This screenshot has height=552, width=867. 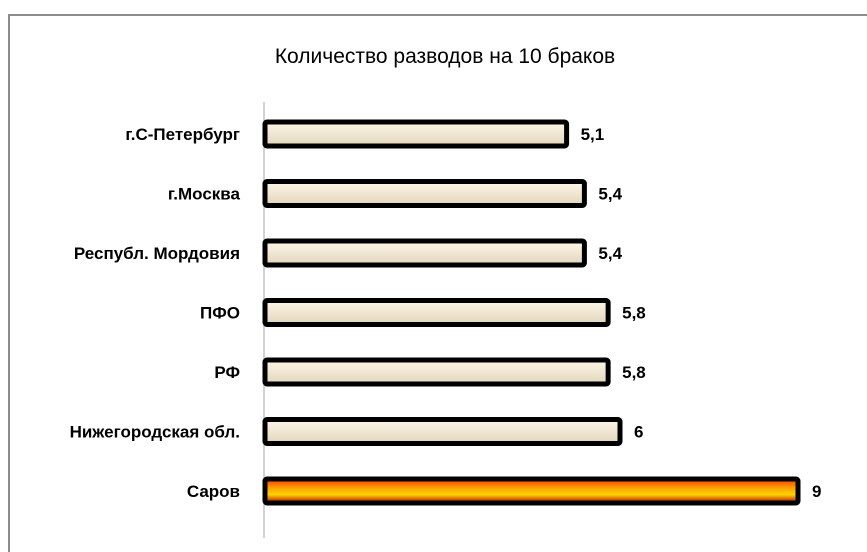 I want to click on value-label-2: 5,4, so click(x=610, y=194).